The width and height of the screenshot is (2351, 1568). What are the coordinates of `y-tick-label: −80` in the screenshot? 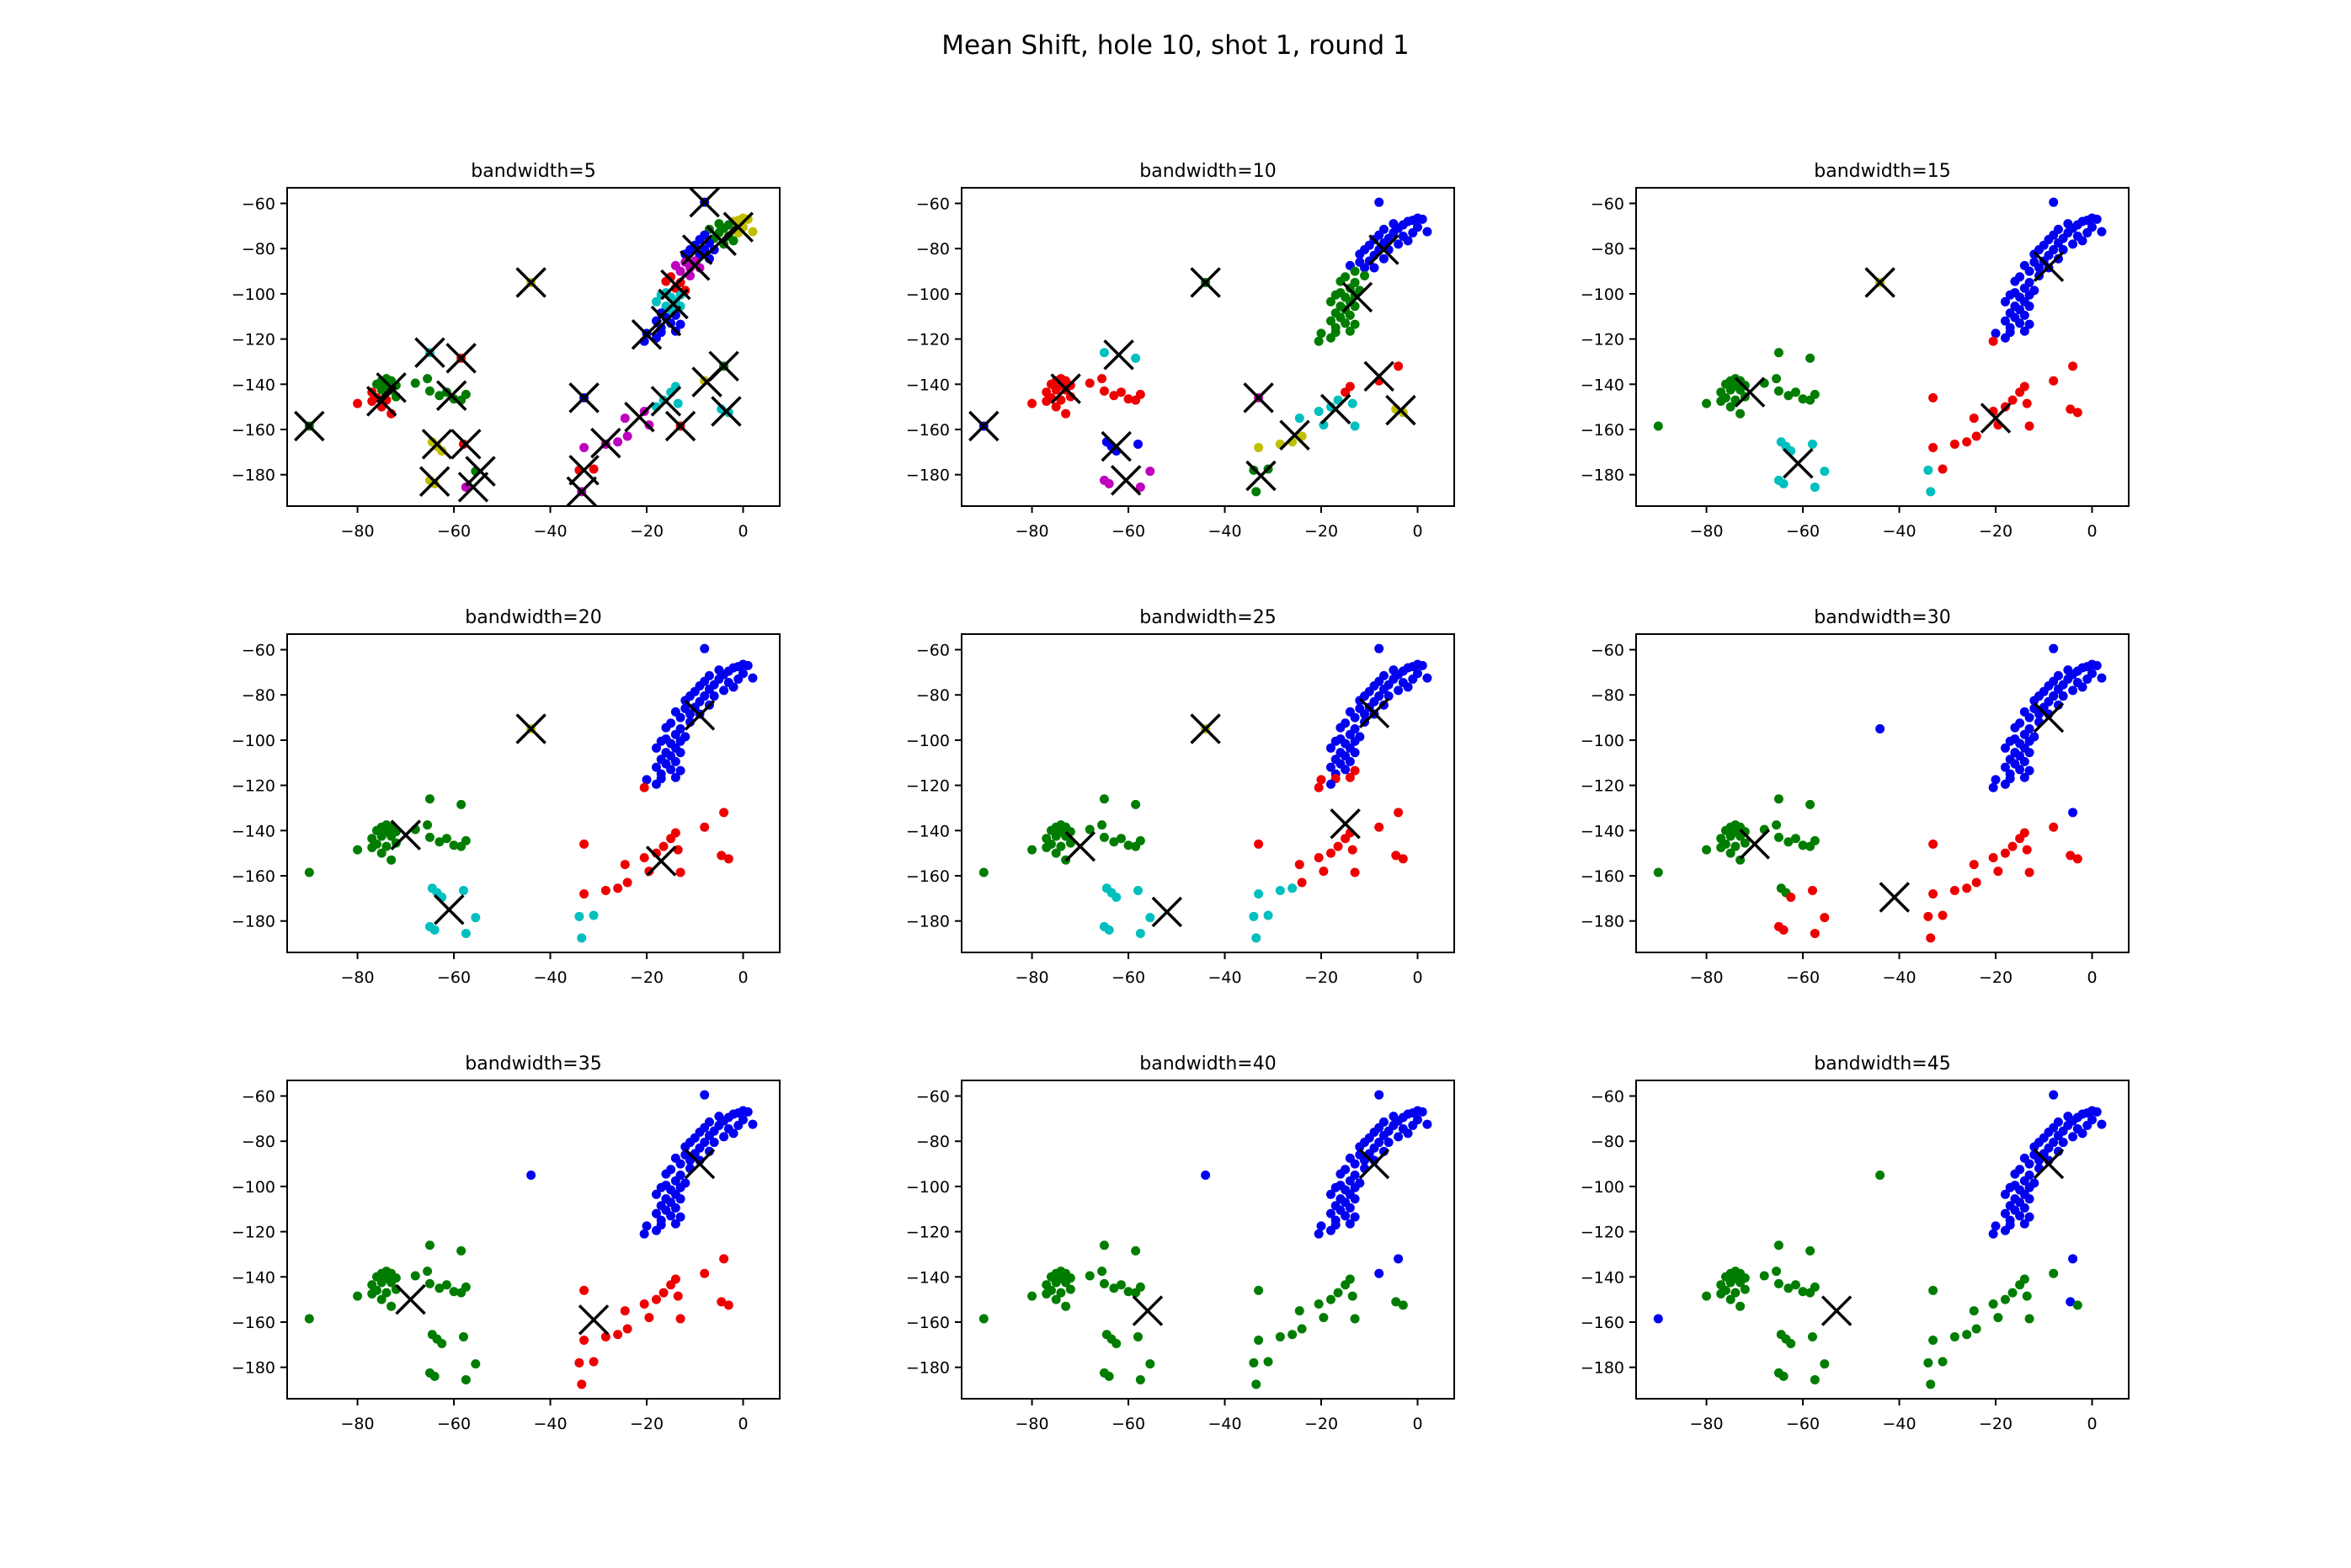 It's located at (933, 1142).